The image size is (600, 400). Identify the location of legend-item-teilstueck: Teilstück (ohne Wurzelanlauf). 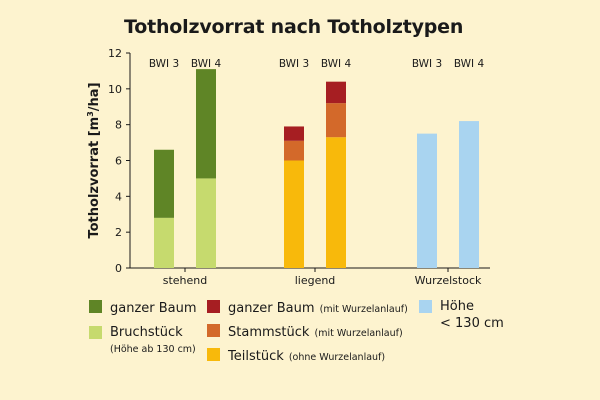
(296, 356).